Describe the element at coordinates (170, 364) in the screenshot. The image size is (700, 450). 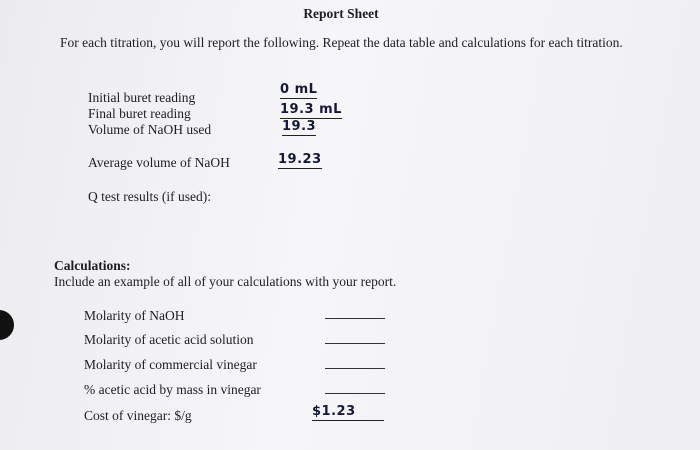
I see `row-label: Molarity of commercial vinegar` at that location.